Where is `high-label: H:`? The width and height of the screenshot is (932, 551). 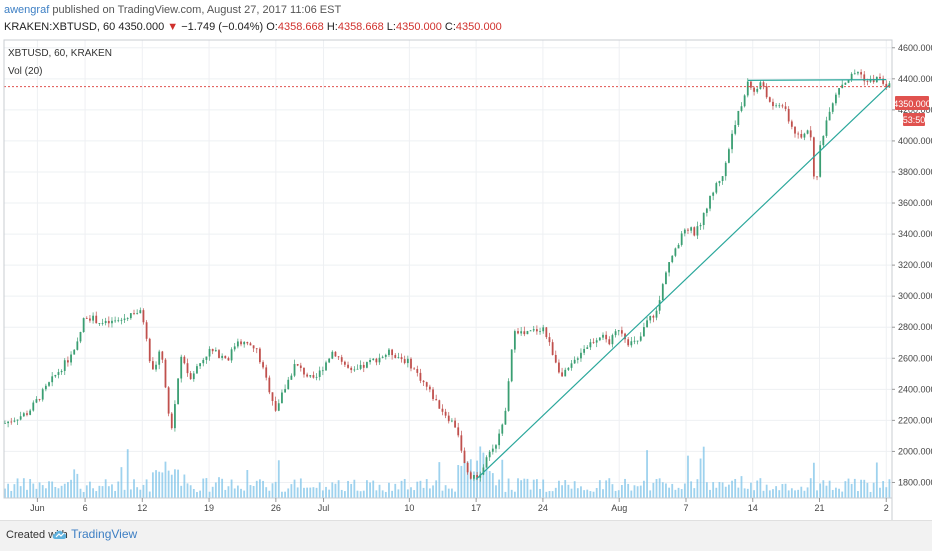
high-label: H: is located at coordinates (332, 27).